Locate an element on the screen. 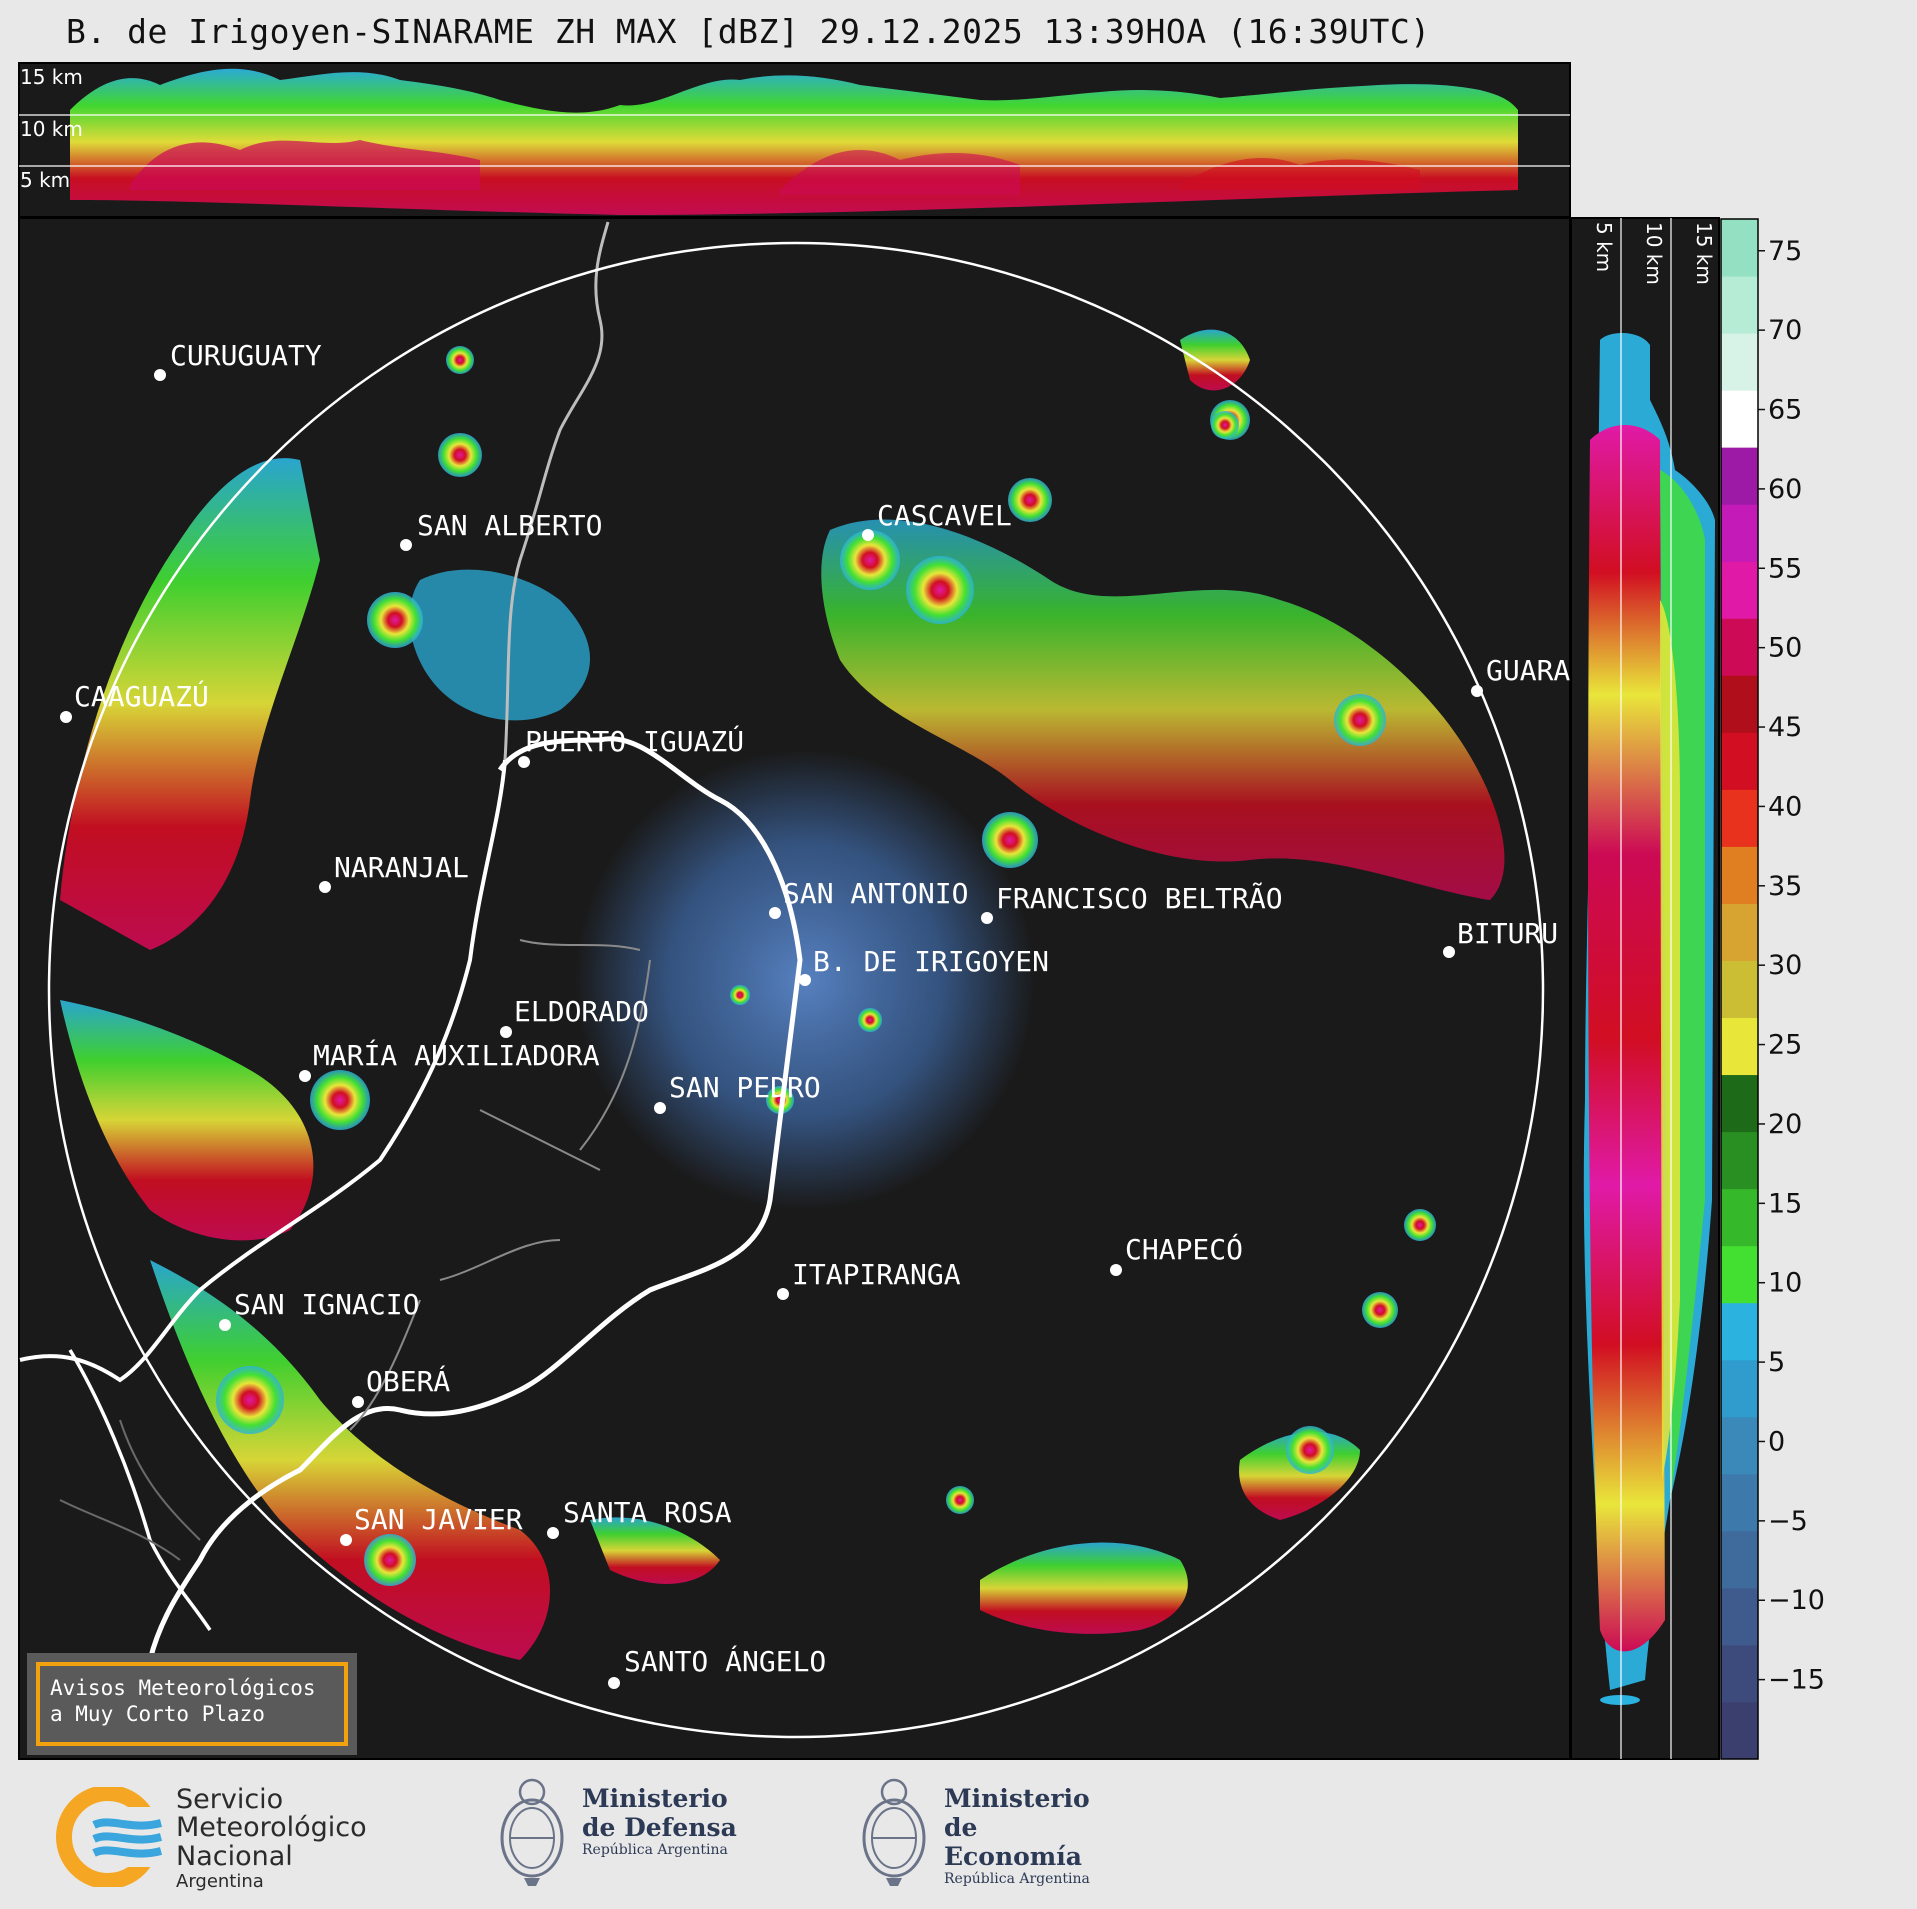 The width and height of the screenshot is (1917, 1909). top-cross-section: 15 km 10 km 5 km is located at coordinates (794, 140).